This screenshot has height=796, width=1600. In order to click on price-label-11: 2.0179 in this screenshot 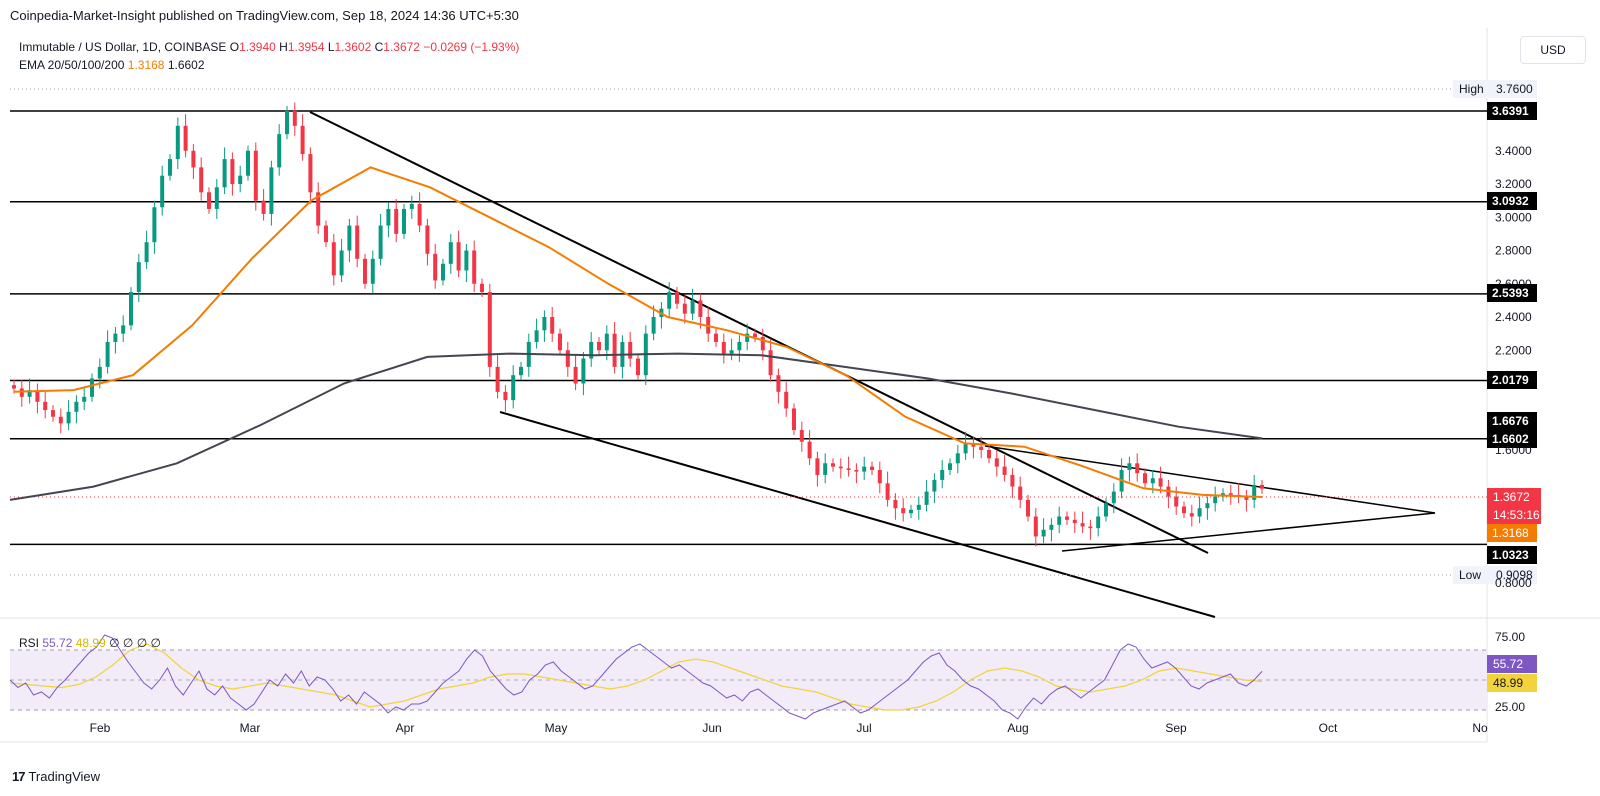, I will do `click(1512, 380)`.